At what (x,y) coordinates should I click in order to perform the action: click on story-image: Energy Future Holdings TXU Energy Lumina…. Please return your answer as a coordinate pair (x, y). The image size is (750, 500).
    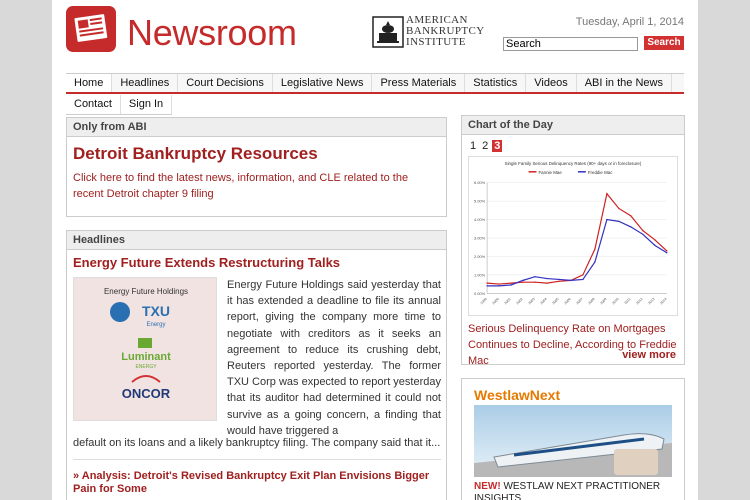
    Looking at the image, I should click on (145, 349).